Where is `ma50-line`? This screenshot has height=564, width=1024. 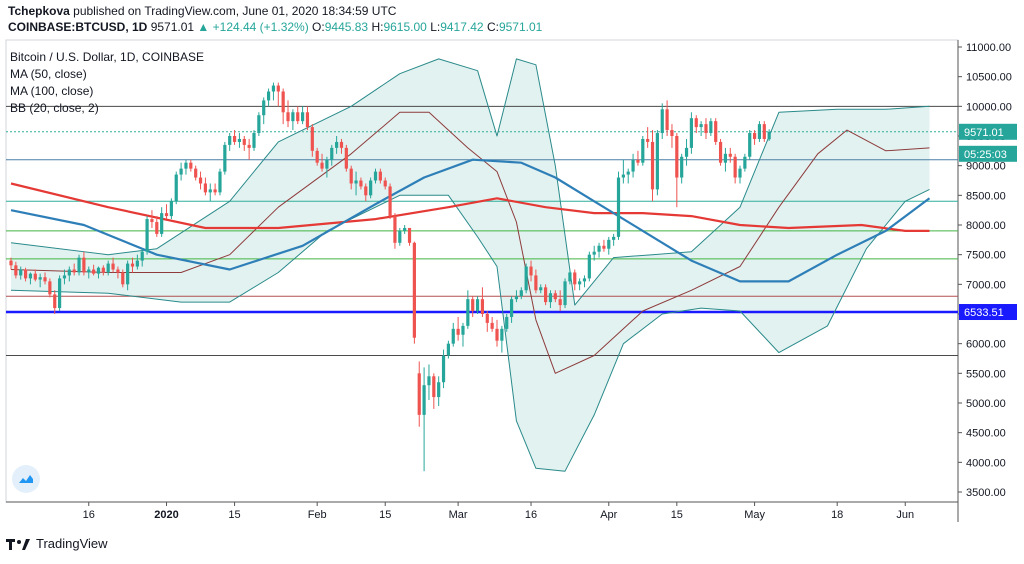
ma50-line is located at coordinates (470, 207).